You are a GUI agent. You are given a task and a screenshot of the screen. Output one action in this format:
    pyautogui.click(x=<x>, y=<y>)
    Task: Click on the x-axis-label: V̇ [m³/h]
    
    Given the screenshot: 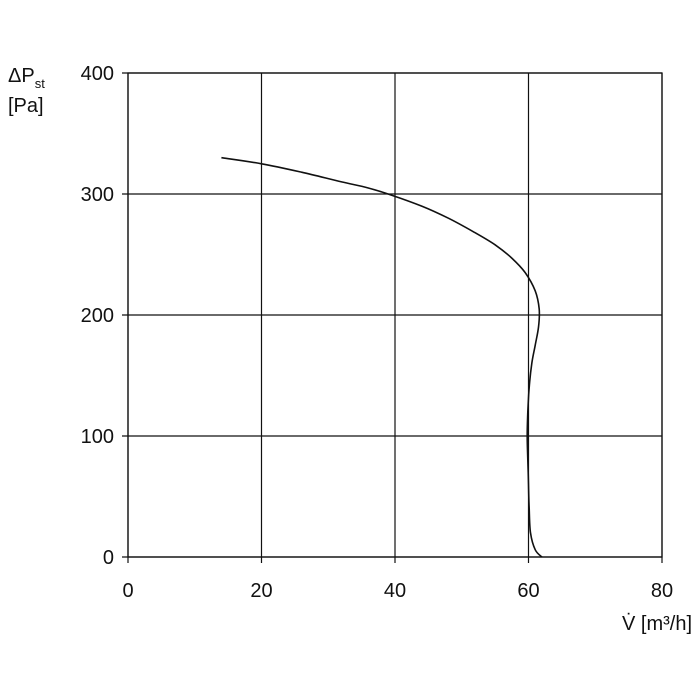 What is the action you would take?
    pyautogui.click(x=657, y=624)
    